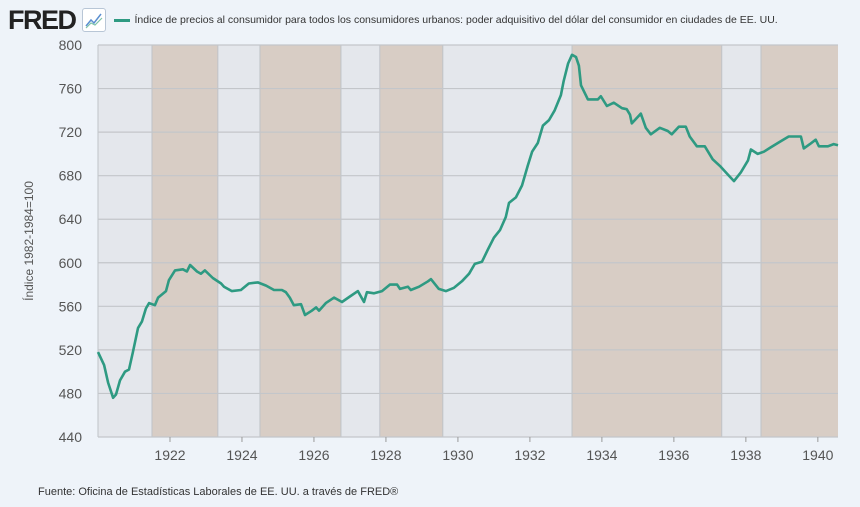 The width and height of the screenshot is (860, 507). What do you see at coordinates (529, 455) in the screenshot?
I see `x-tick-label: 1932` at bounding box center [529, 455].